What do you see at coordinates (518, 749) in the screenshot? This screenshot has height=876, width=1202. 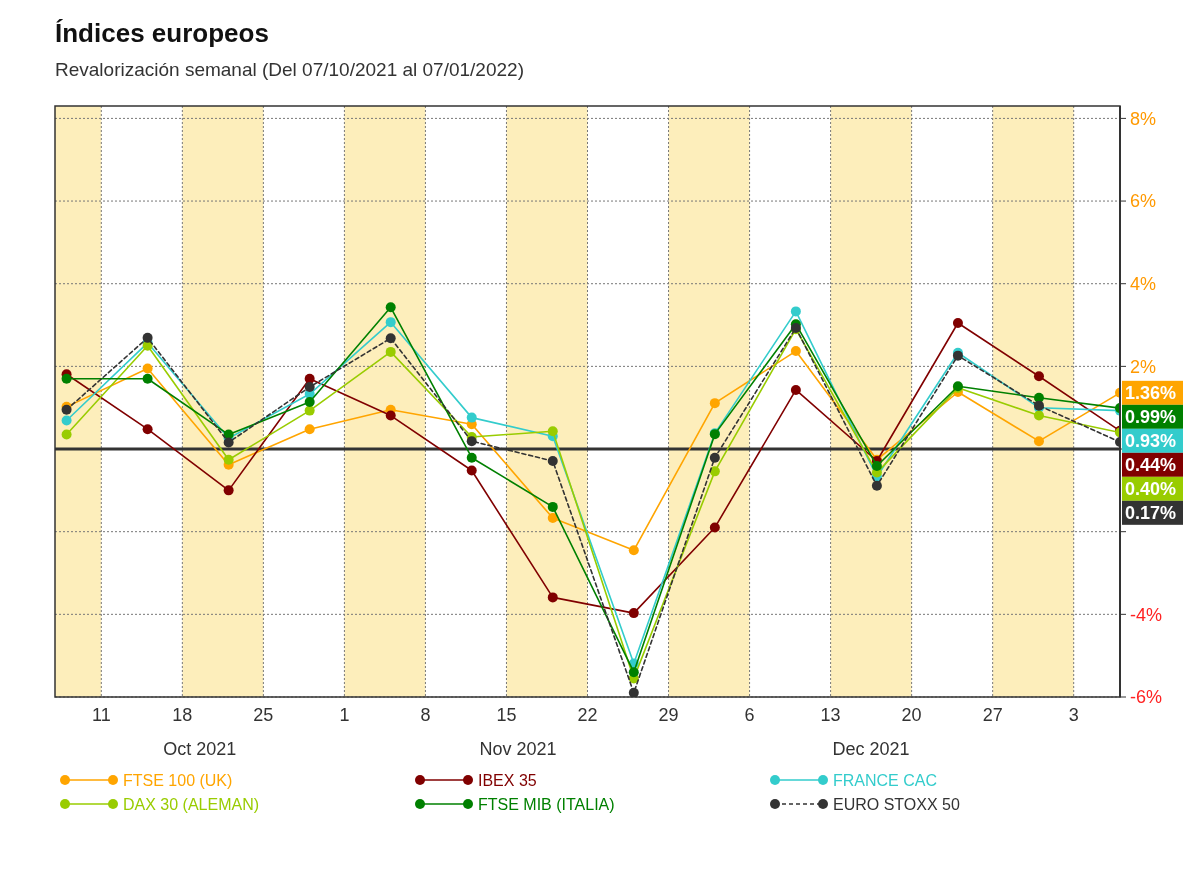 I see `text: Nov 2021` at bounding box center [518, 749].